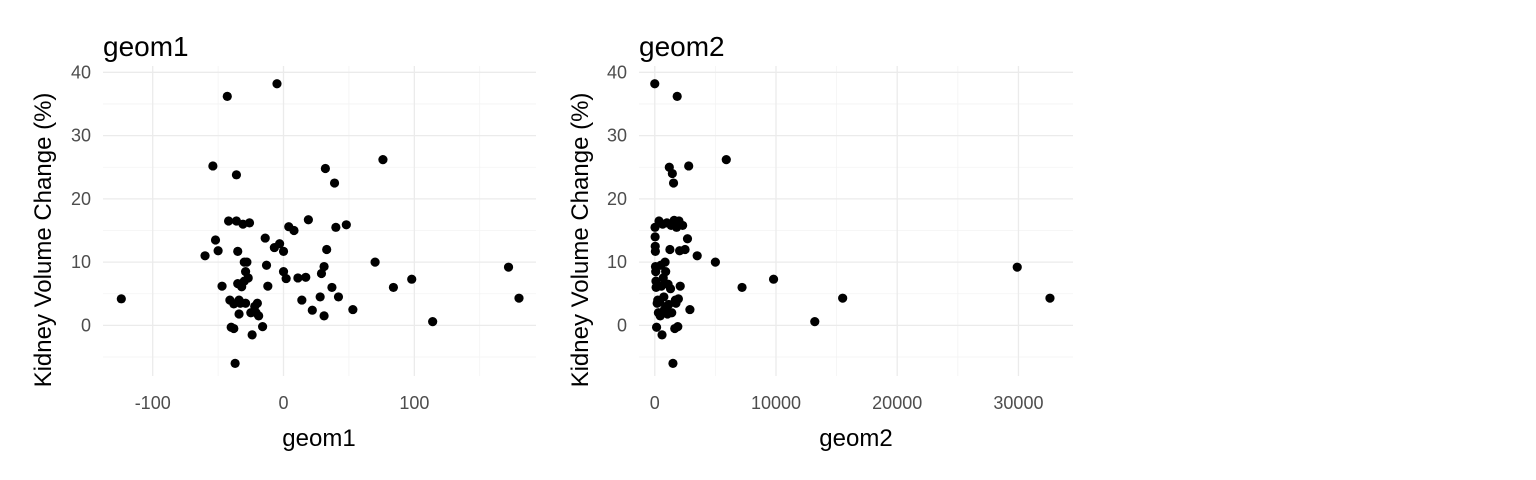  What do you see at coordinates (1018, 403) in the screenshot?
I see `x-tick-label: 30000` at bounding box center [1018, 403].